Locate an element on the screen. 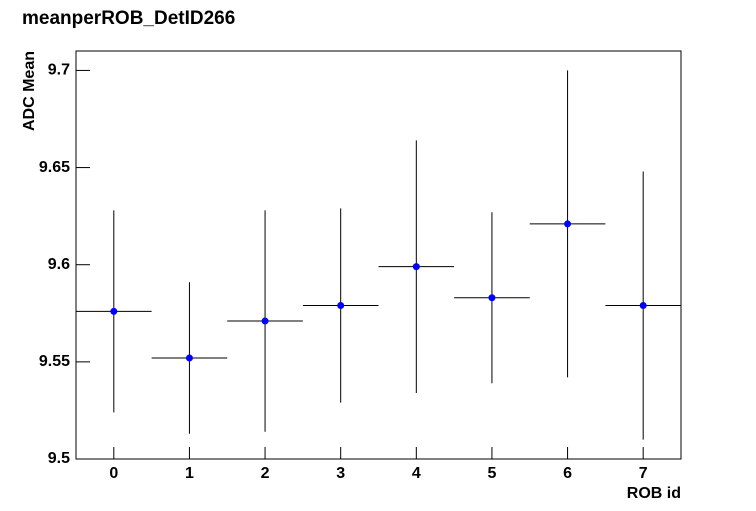 The height and width of the screenshot is (511, 756). y-tick-label: 9.7 is located at coordinates (59, 70).